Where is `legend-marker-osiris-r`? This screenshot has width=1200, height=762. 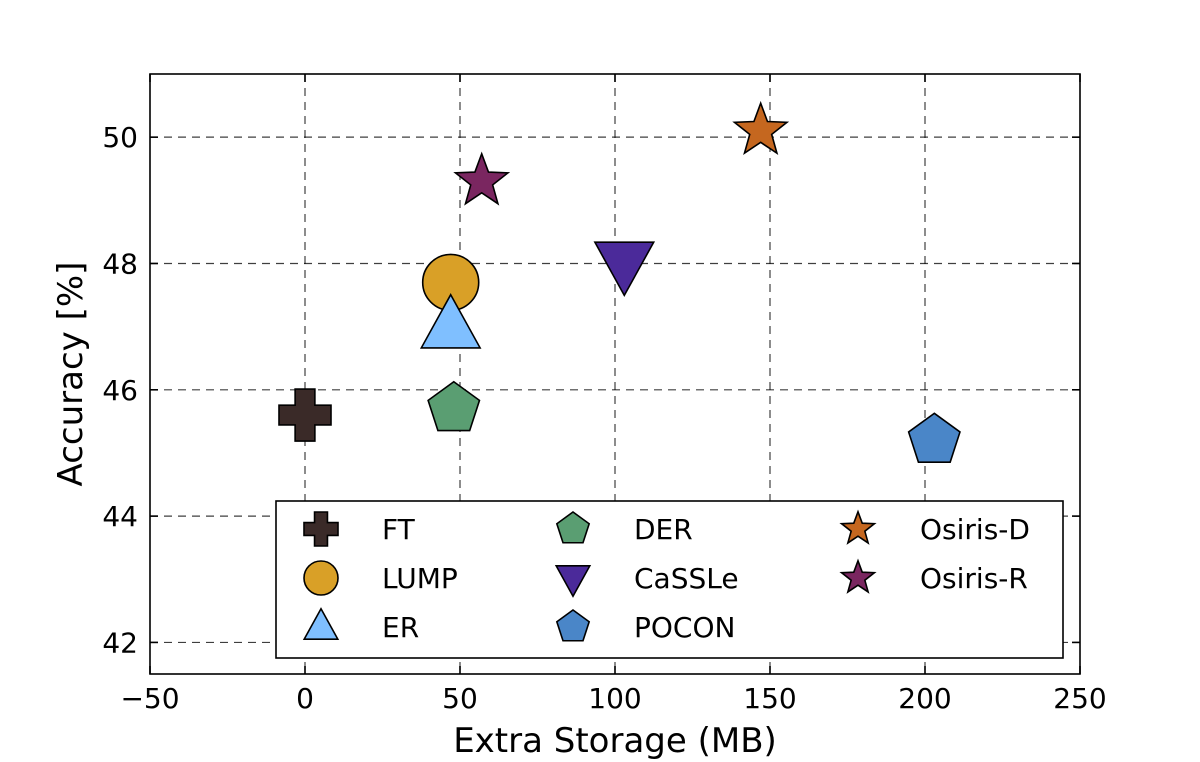
legend-marker-osiris-r is located at coordinates (858, 576).